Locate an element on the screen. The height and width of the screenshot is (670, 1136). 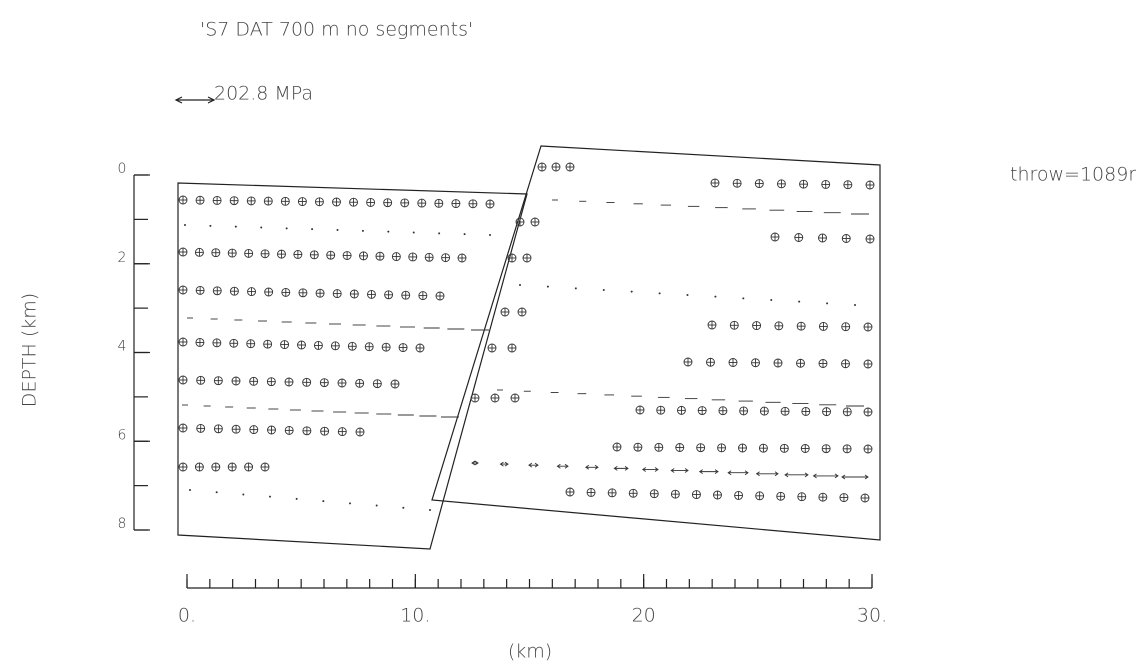
y-tick-label: 2 is located at coordinates (122, 258).